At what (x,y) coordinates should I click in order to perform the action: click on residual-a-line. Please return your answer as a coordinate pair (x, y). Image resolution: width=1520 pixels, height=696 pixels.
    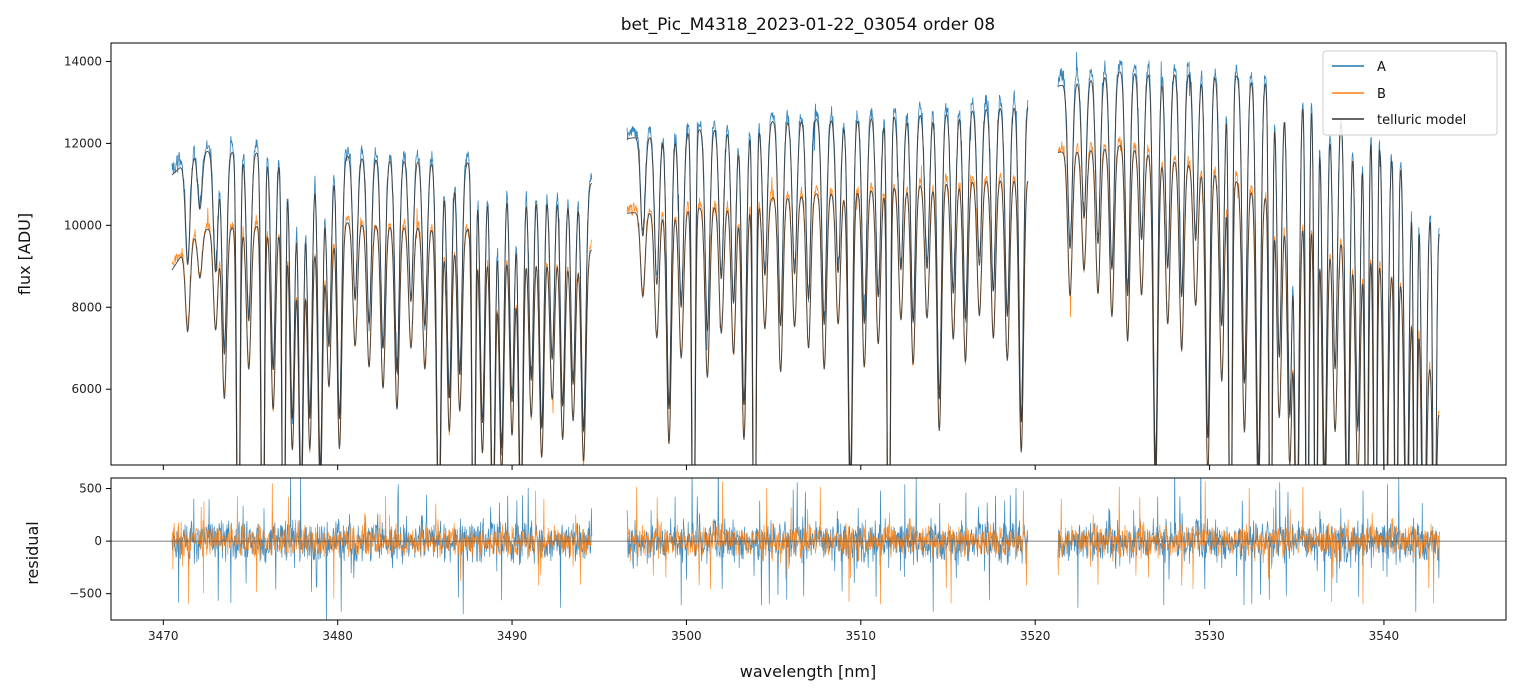
    Looking at the image, I should click on (382, 549).